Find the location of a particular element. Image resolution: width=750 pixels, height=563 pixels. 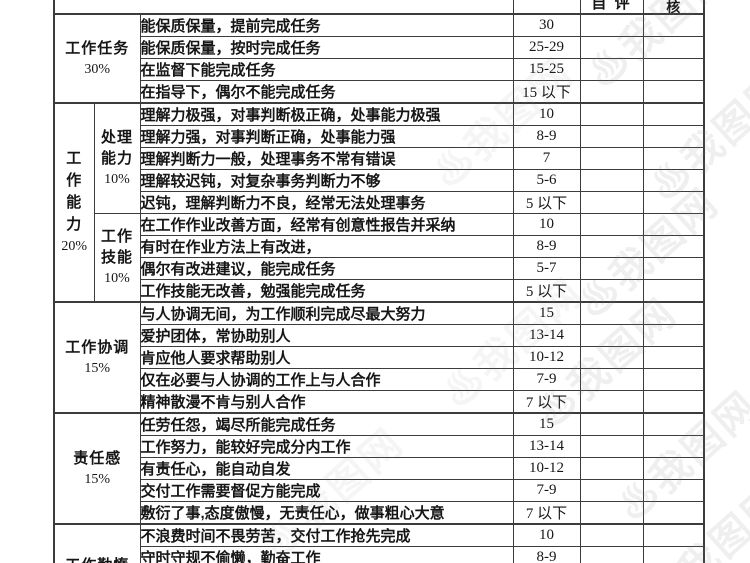

category-cell-work-ability: 工 作 能 力 20% is located at coordinates (74, 202).